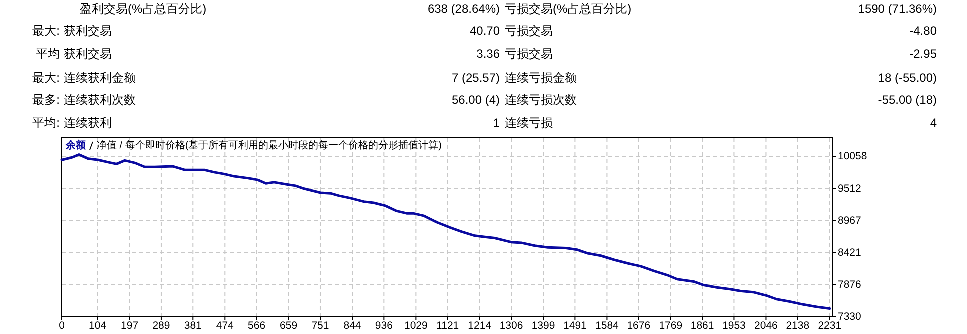  I want to click on x-tick-label: 1121, so click(448, 326).